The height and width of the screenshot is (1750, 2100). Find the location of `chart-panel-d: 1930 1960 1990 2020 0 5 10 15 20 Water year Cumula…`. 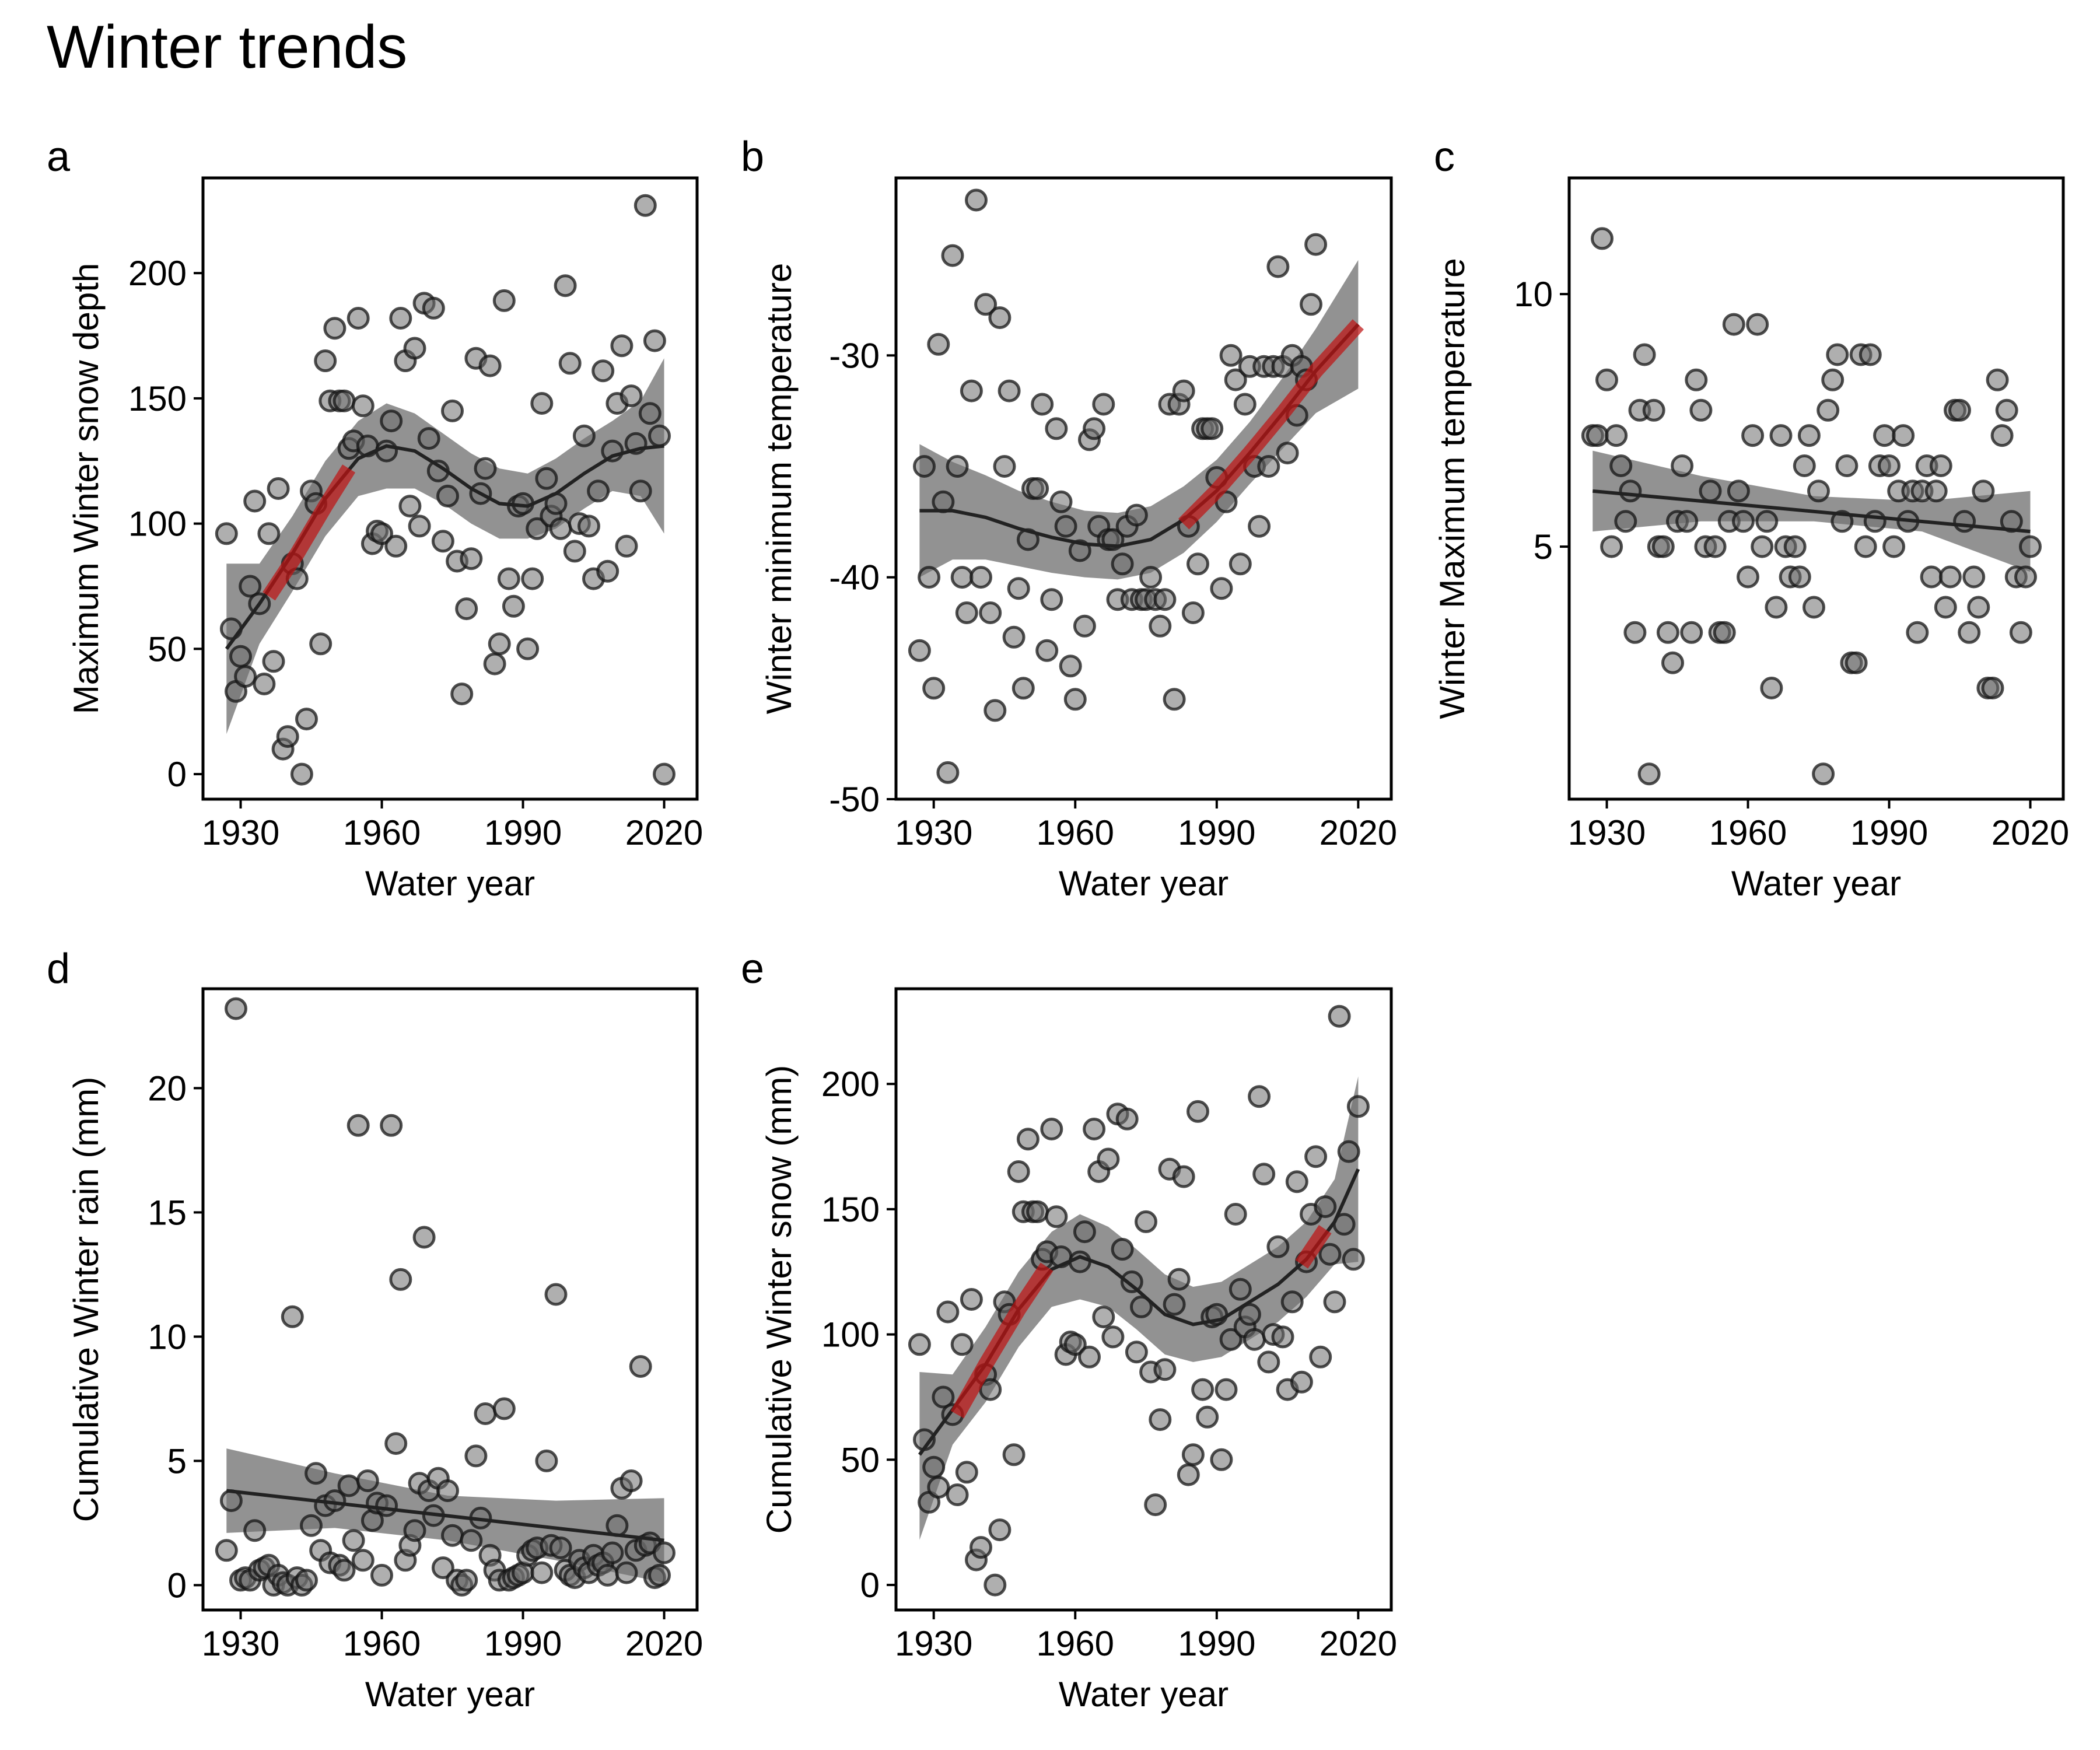

chart-panel-d: 1930 1960 1990 2020 0 5 10 15 20 Water year Cumula… is located at coordinates (384, 1350).